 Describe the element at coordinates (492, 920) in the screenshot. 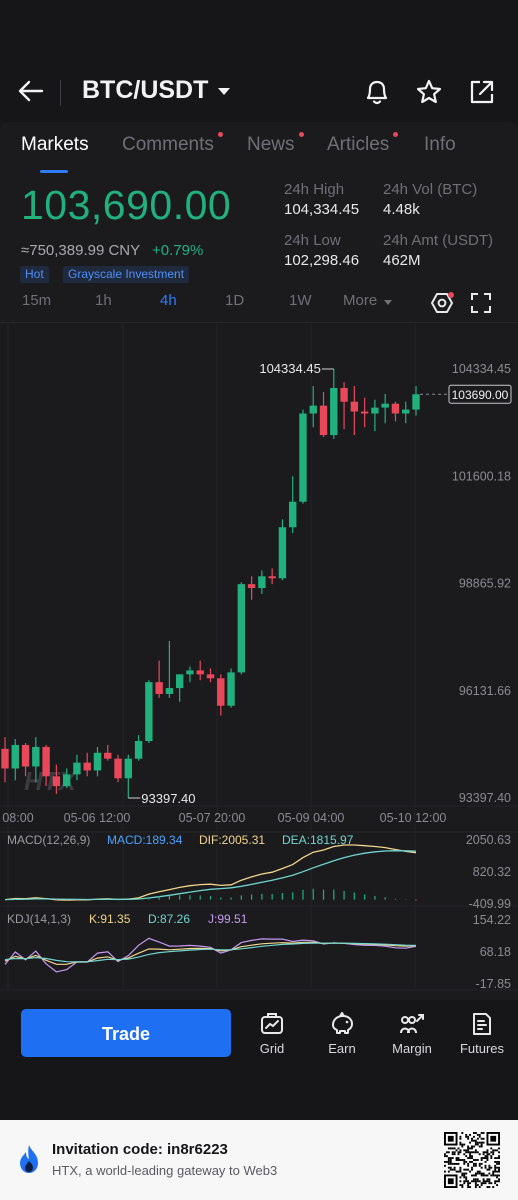

I see `kdj-axis-label: 154.22` at that location.